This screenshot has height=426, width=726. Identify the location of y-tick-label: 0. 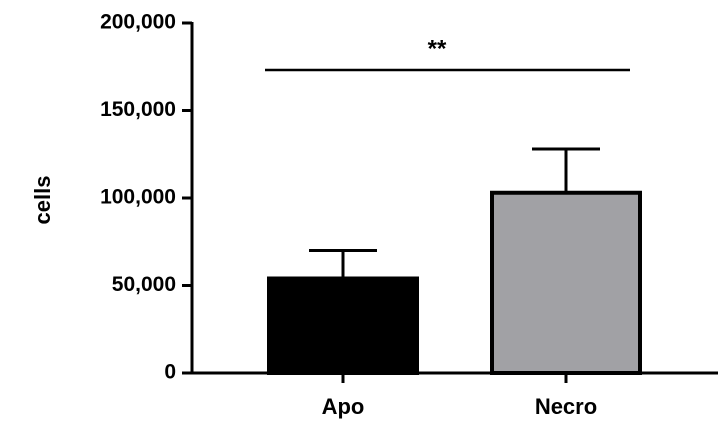
(170, 372).